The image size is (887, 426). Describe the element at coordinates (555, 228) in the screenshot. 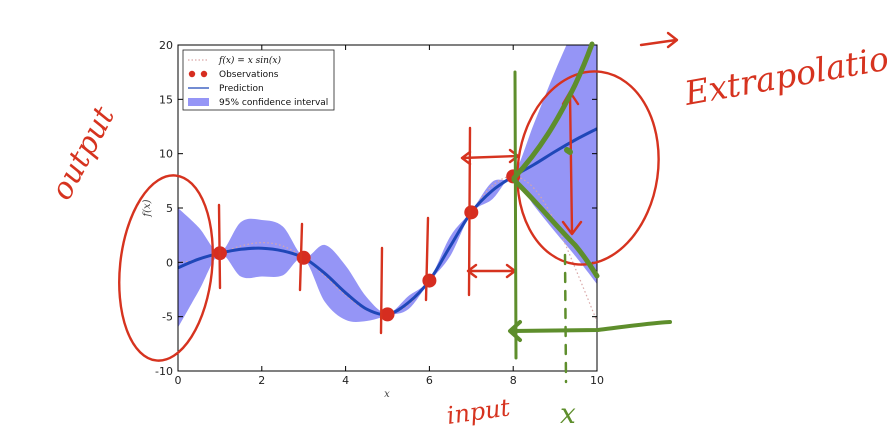

I see `green-lower-bound` at that location.